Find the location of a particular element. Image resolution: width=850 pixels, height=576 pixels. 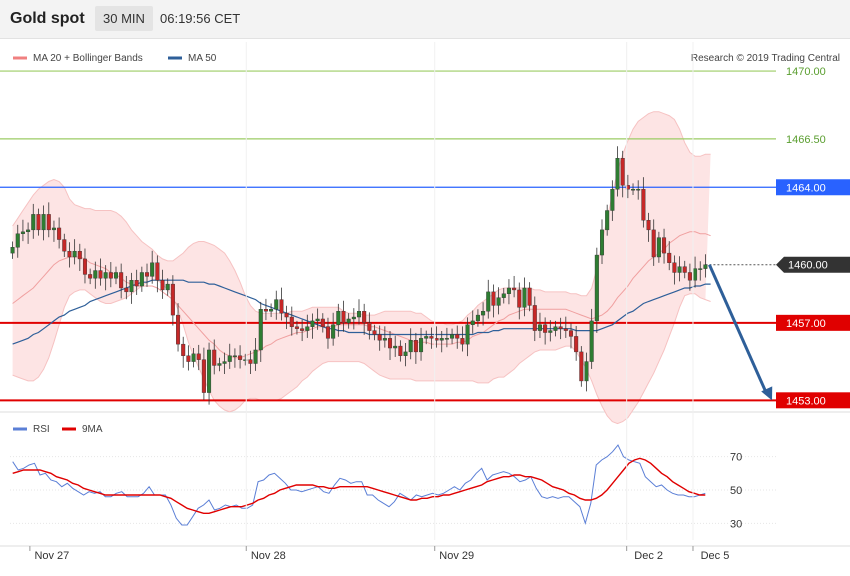

rsi-tick-label: 50 is located at coordinates (736, 491).